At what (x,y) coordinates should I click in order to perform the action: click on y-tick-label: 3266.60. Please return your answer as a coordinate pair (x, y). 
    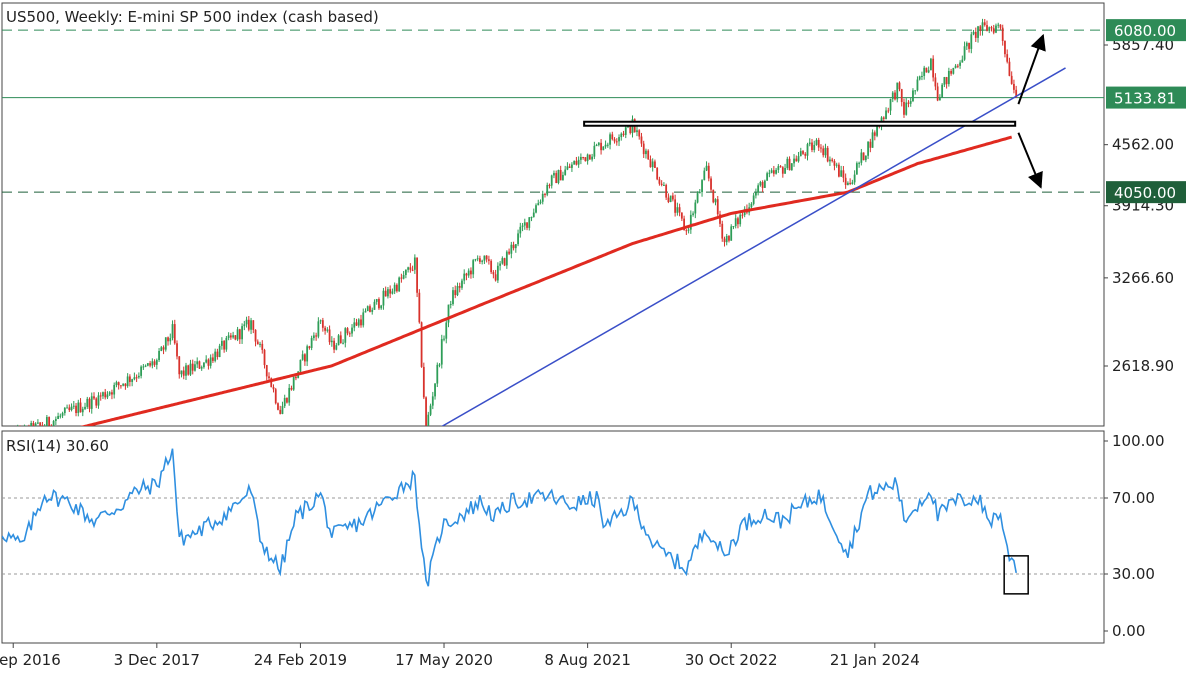
    Looking at the image, I should click on (1143, 278).